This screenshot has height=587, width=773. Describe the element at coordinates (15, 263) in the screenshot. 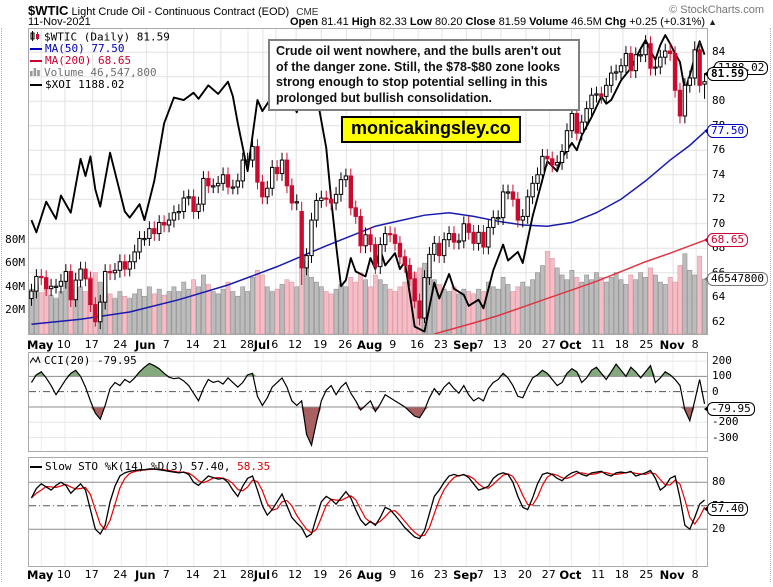

I see `volume-axis-tick: 60M` at that location.